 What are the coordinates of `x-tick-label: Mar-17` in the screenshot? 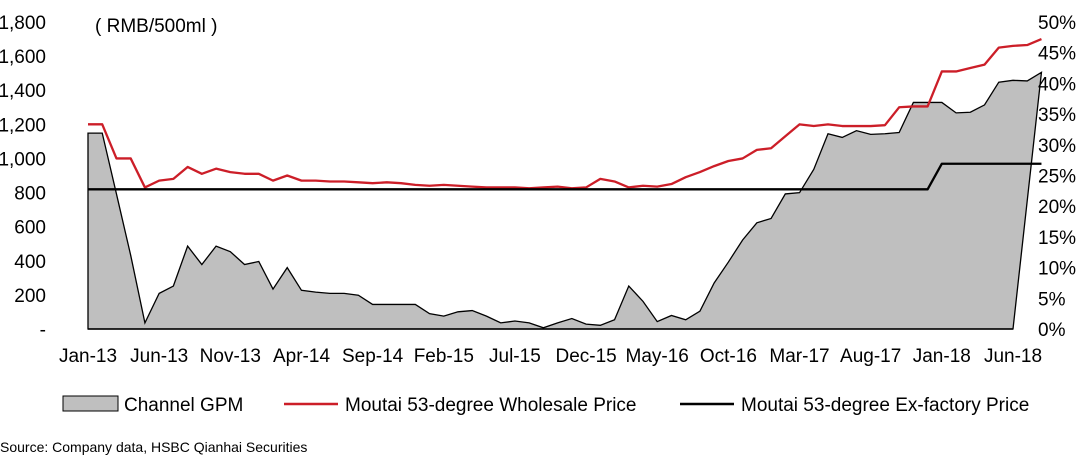 It's located at (799, 356).